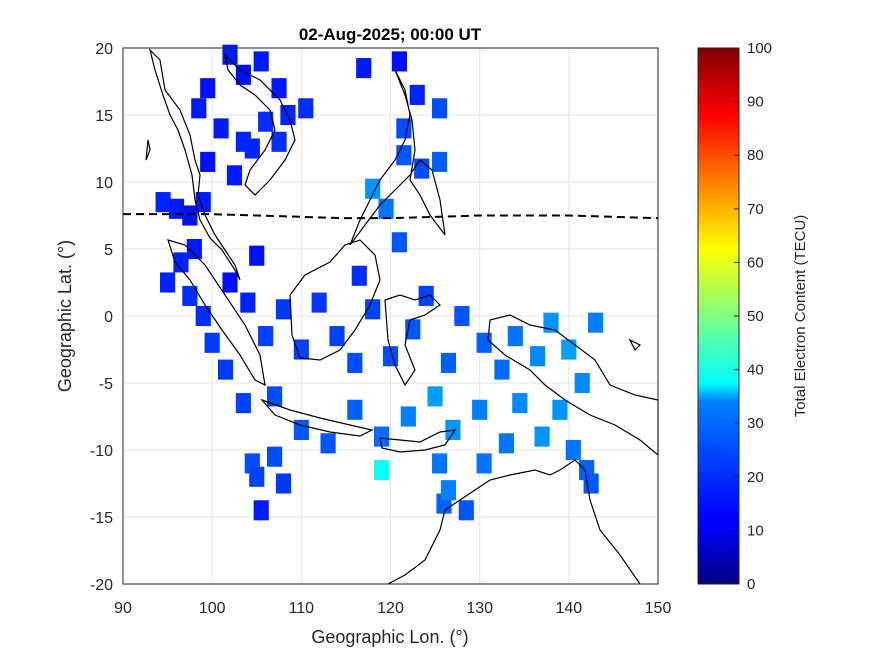 This screenshot has height=656, width=875. What do you see at coordinates (108, 317) in the screenshot?
I see `y-tick-label: 0` at bounding box center [108, 317].